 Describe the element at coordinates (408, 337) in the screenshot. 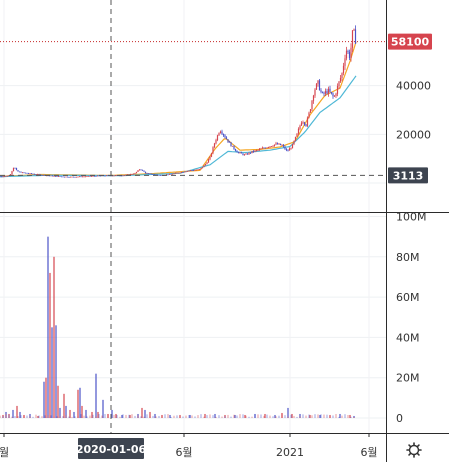

I see `volume-tick-label: 40M` at that location.